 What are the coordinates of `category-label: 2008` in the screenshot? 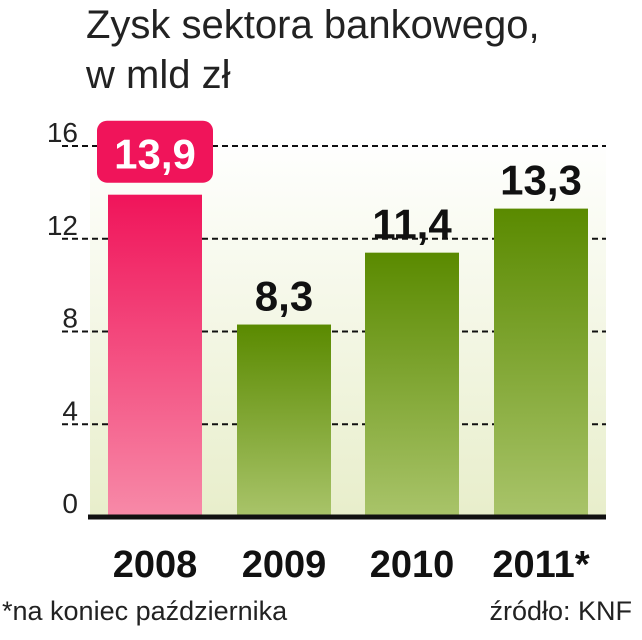 It's located at (155, 565).